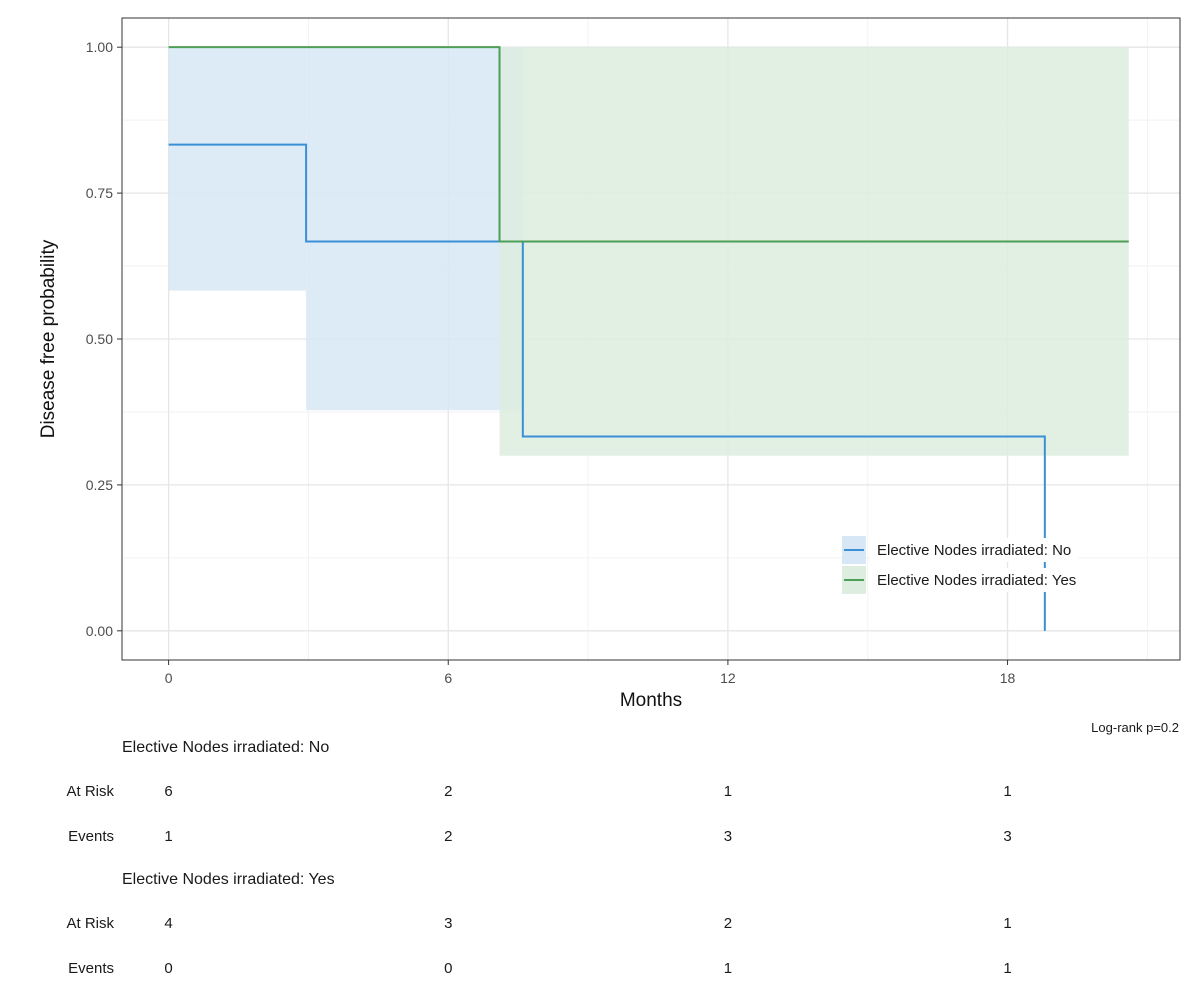 This screenshot has height=1000, width=1200. What do you see at coordinates (1135, 727) in the screenshot?
I see `log-rank-annotation: Log-rank p=0.2` at bounding box center [1135, 727].